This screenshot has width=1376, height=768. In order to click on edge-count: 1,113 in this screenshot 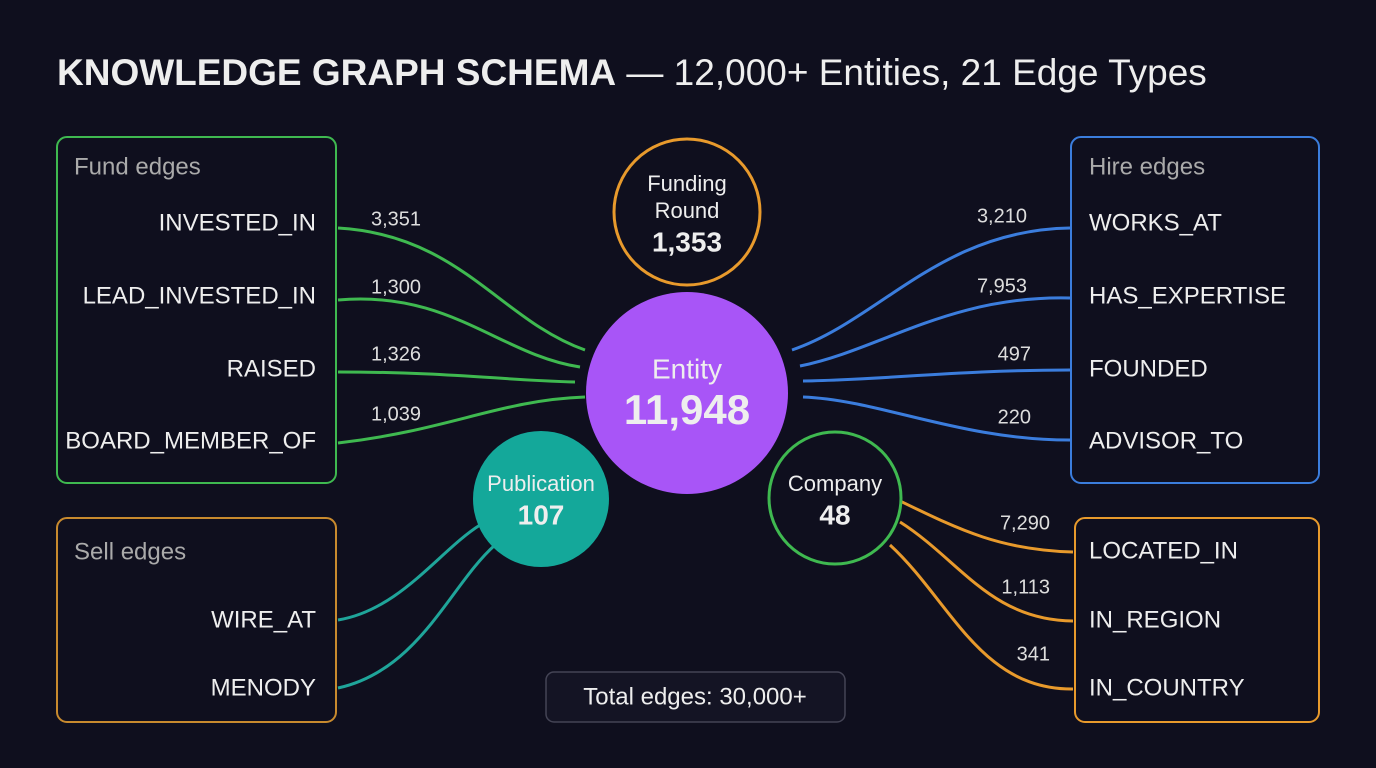, I will do `click(1025, 587)`.